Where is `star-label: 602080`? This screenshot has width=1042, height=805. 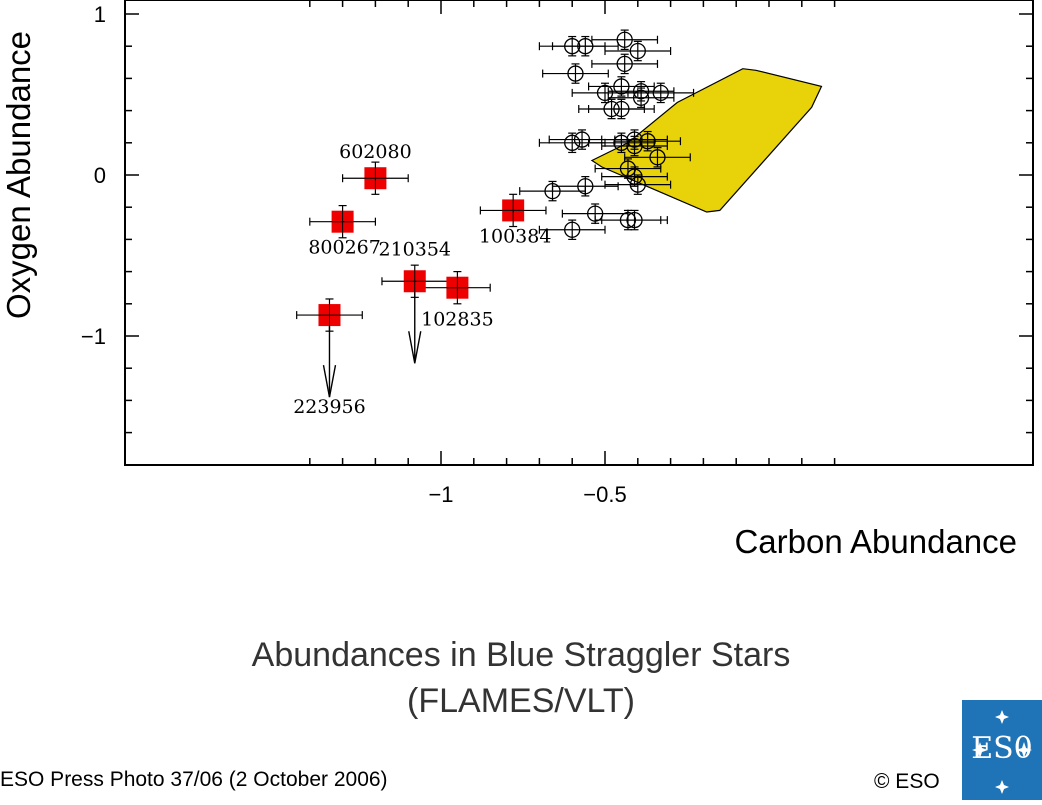 star-label: 602080 is located at coordinates (375, 152).